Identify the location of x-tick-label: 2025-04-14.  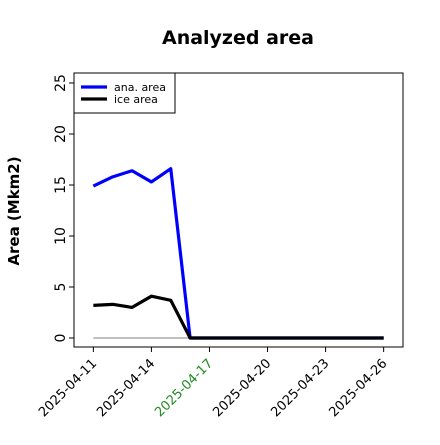
(126, 388).